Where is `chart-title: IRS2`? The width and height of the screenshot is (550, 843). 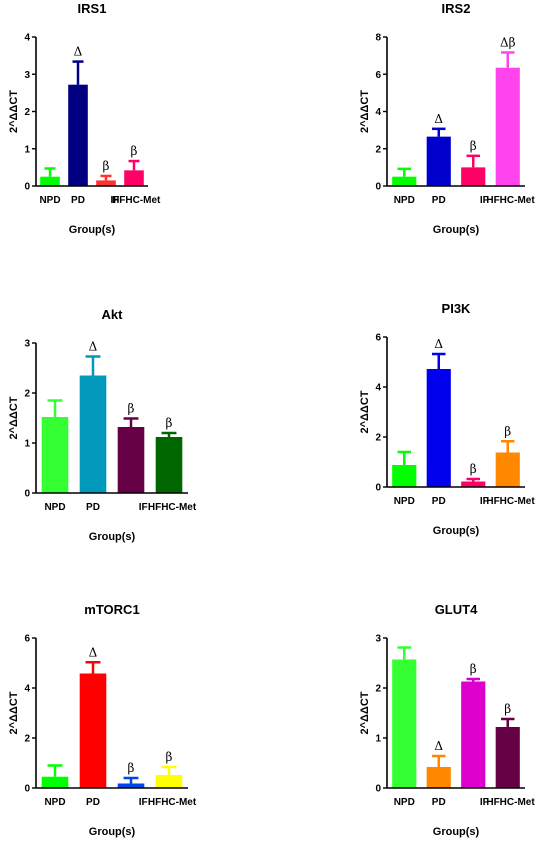 chart-title: IRS2 is located at coordinates (456, 8).